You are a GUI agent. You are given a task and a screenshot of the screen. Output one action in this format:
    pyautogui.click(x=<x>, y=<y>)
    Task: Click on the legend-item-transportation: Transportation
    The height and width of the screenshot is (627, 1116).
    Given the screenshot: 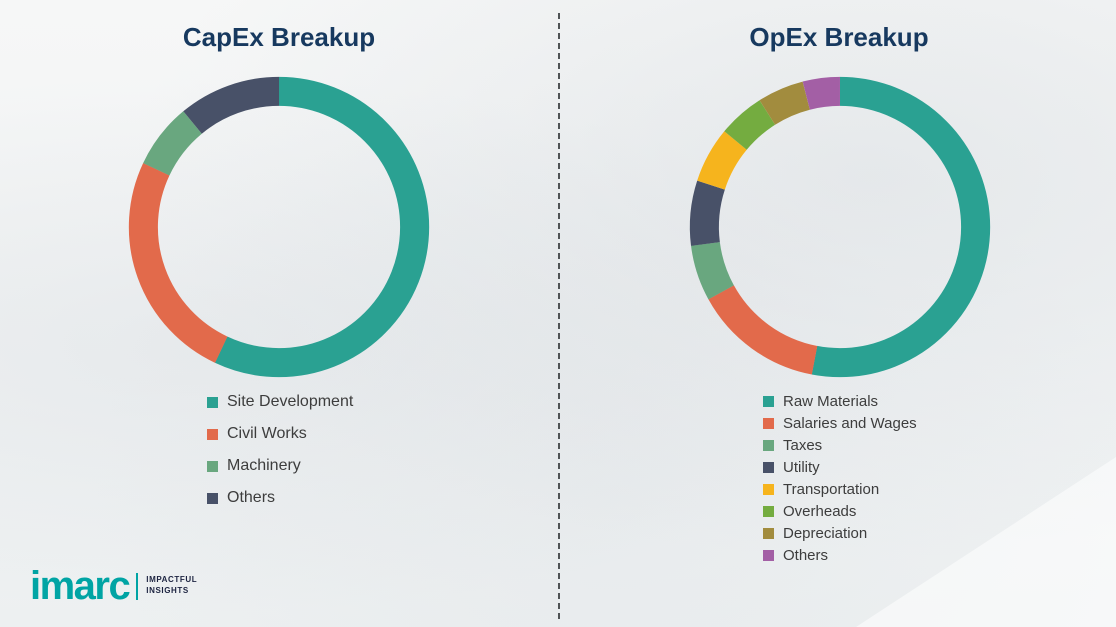 What is the action you would take?
    pyautogui.click(x=840, y=489)
    